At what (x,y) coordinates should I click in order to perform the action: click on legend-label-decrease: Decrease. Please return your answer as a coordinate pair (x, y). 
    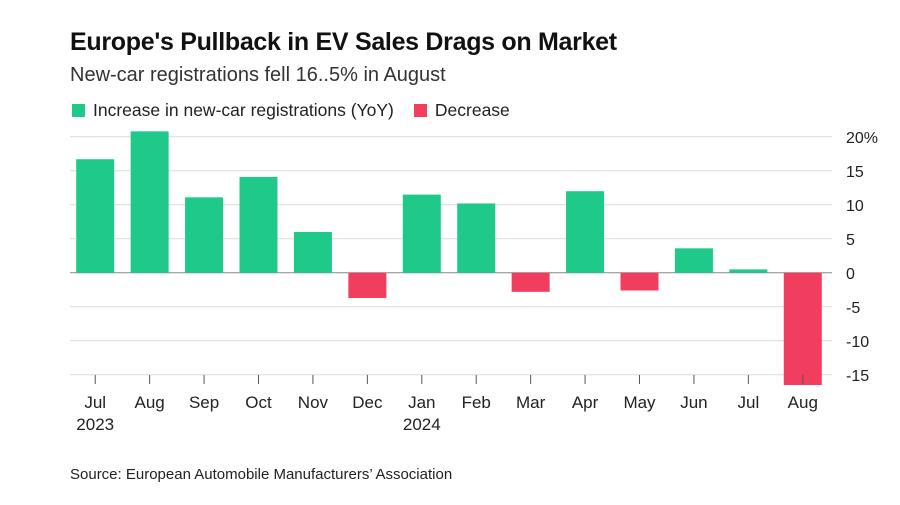
    Looking at the image, I should click on (472, 110).